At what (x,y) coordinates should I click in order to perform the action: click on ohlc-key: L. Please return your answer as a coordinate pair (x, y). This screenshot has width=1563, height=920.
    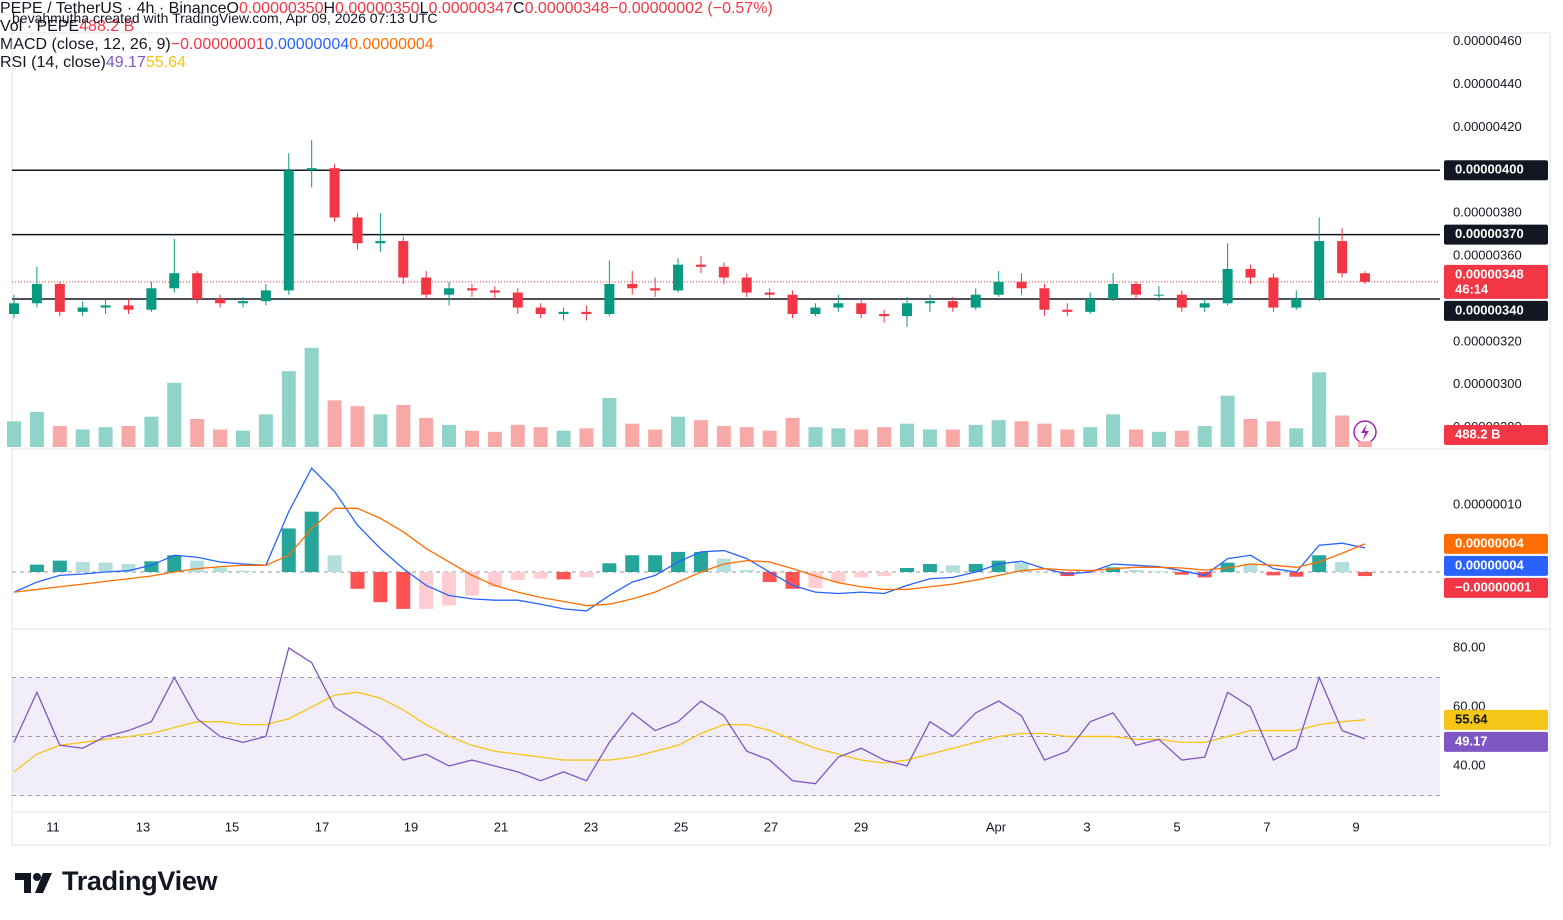
    Looking at the image, I should click on (424, 8).